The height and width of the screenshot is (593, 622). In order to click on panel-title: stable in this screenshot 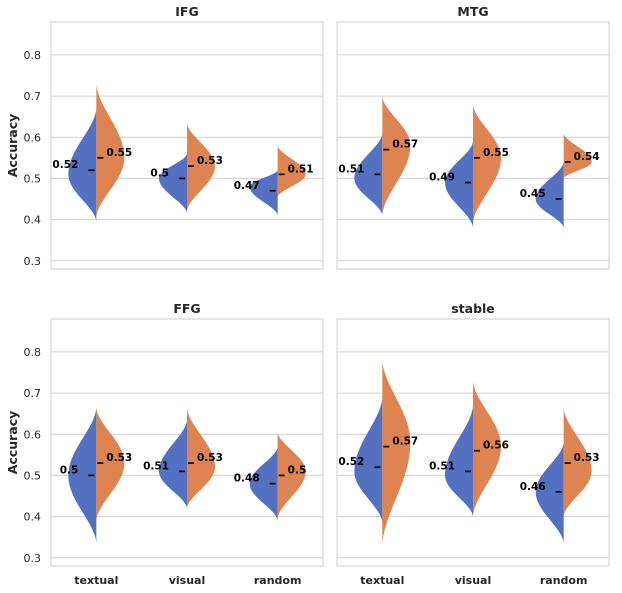, I will do `click(473, 308)`.